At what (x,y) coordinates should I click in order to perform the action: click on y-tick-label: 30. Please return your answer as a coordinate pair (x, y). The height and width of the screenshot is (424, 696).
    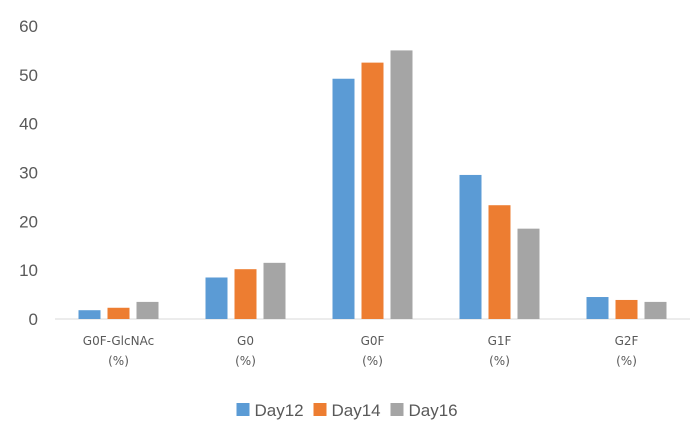
    Looking at the image, I should click on (28, 173).